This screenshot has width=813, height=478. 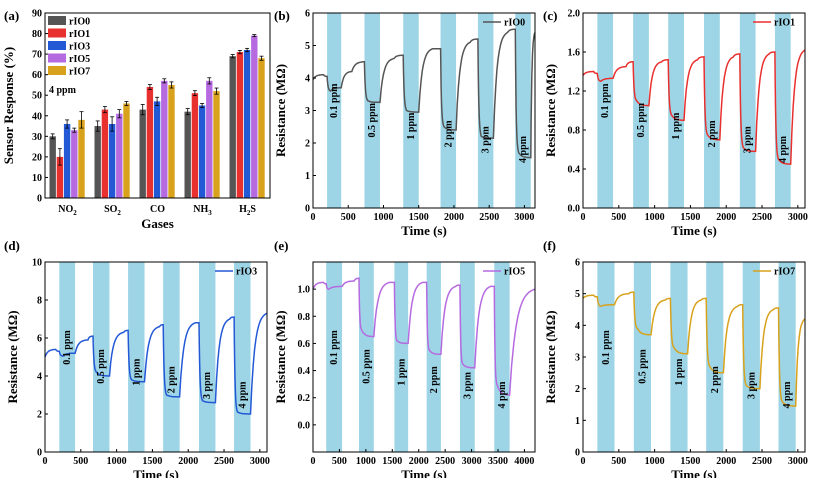 What do you see at coordinates (57, 33) in the screenshot?
I see `legend-swatch-rIO1` at bounding box center [57, 33].